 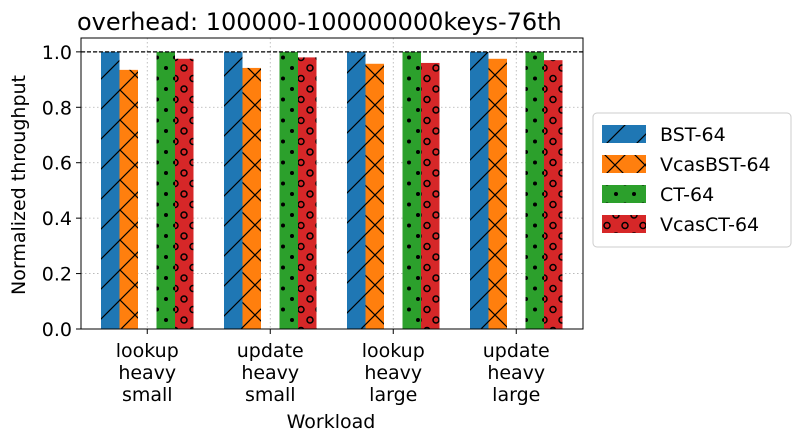 I want to click on legend-label: CT-64, so click(x=687, y=195).